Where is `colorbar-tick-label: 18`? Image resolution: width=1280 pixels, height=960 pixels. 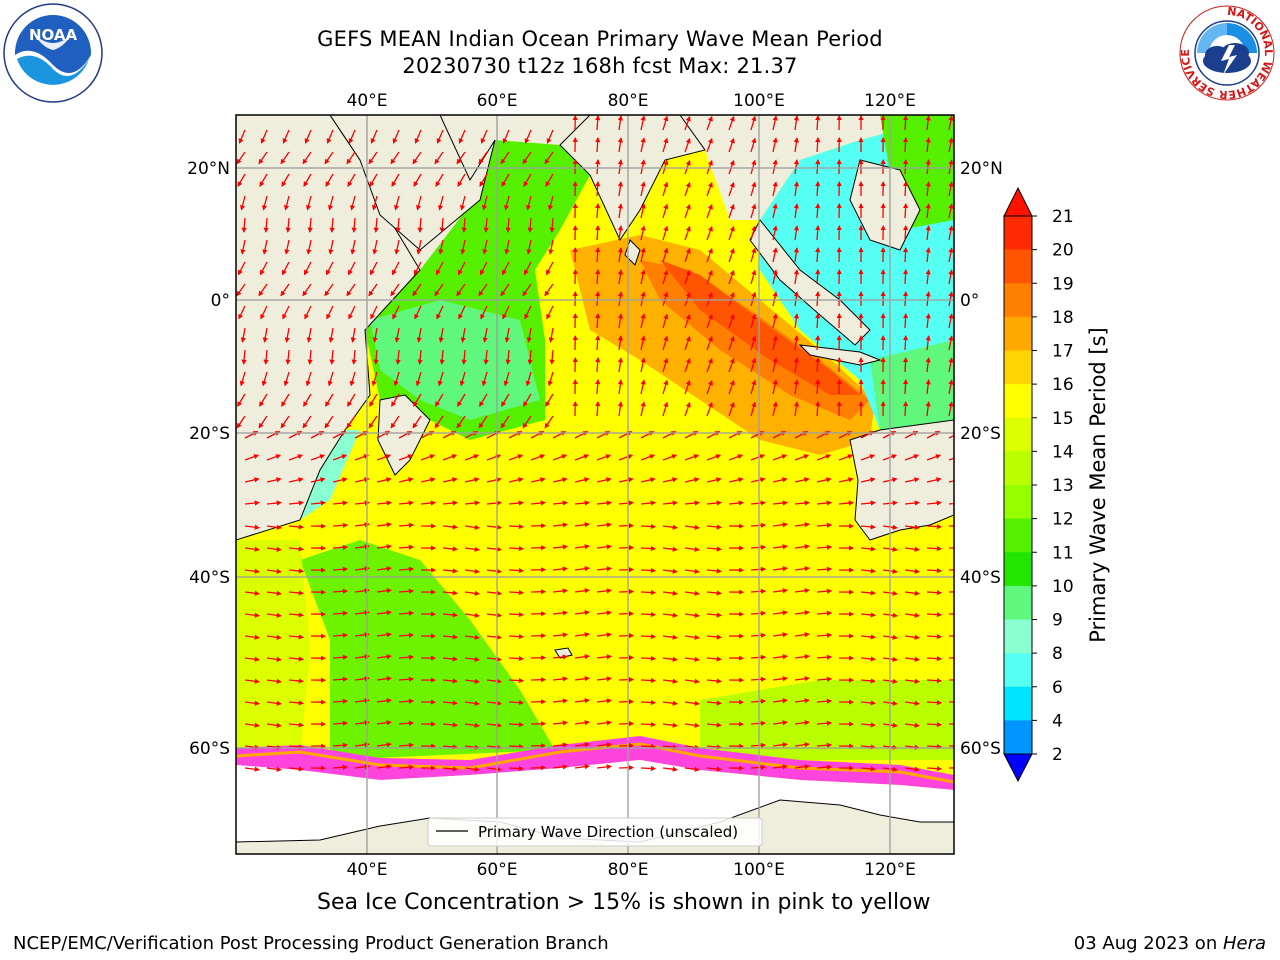 colorbar-tick-label: 18 is located at coordinates (1063, 318).